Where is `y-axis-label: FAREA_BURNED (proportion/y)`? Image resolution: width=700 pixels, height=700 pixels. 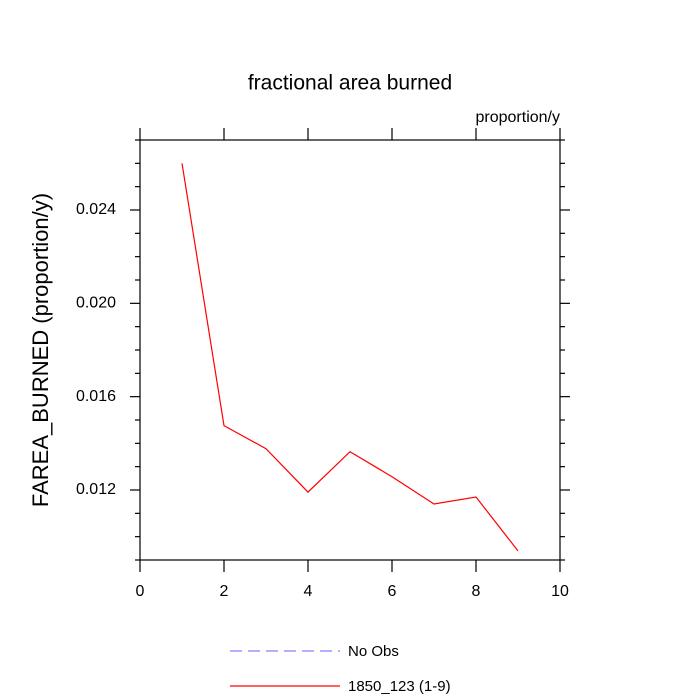
y-axis-label: FAREA_BURNED (proportion/y) is located at coordinates (40, 350).